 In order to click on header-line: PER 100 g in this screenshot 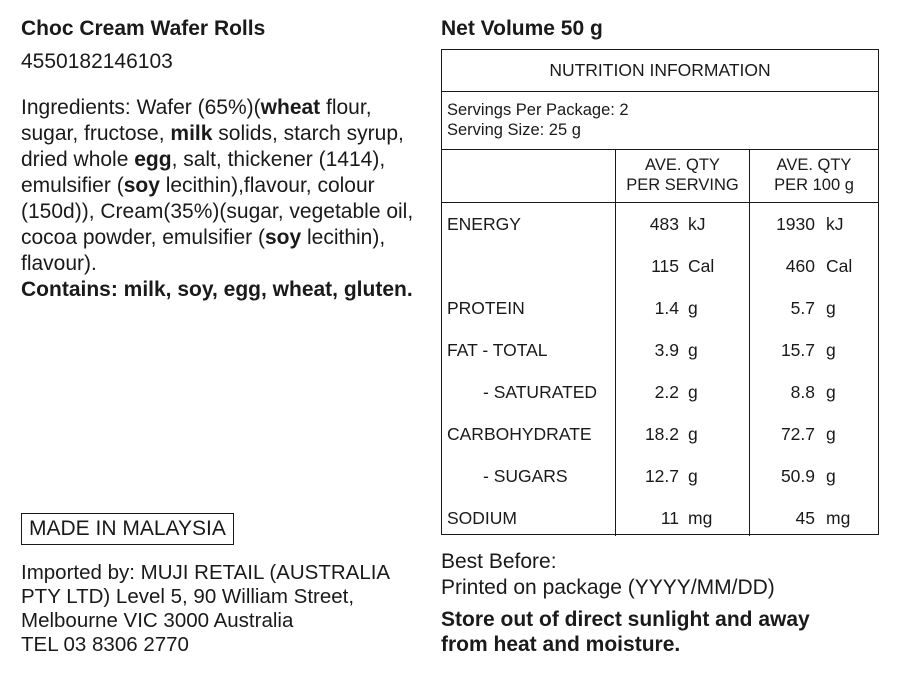, I will do `click(814, 185)`.